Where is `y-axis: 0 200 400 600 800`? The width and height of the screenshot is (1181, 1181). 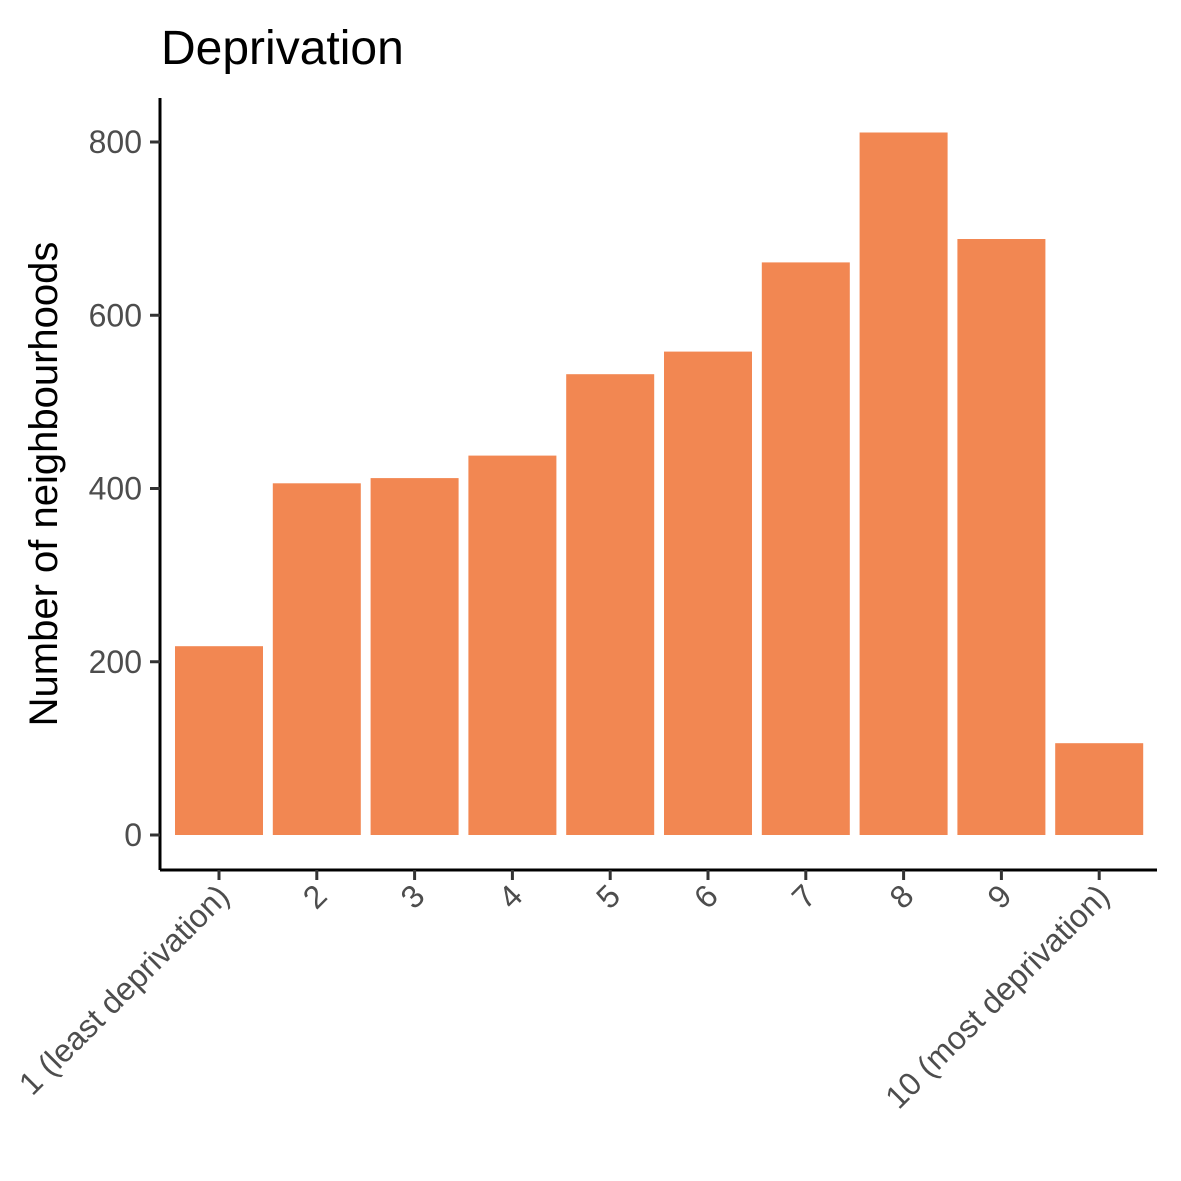
y-axis: 0 200 400 600 800 is located at coordinates (125, 484).